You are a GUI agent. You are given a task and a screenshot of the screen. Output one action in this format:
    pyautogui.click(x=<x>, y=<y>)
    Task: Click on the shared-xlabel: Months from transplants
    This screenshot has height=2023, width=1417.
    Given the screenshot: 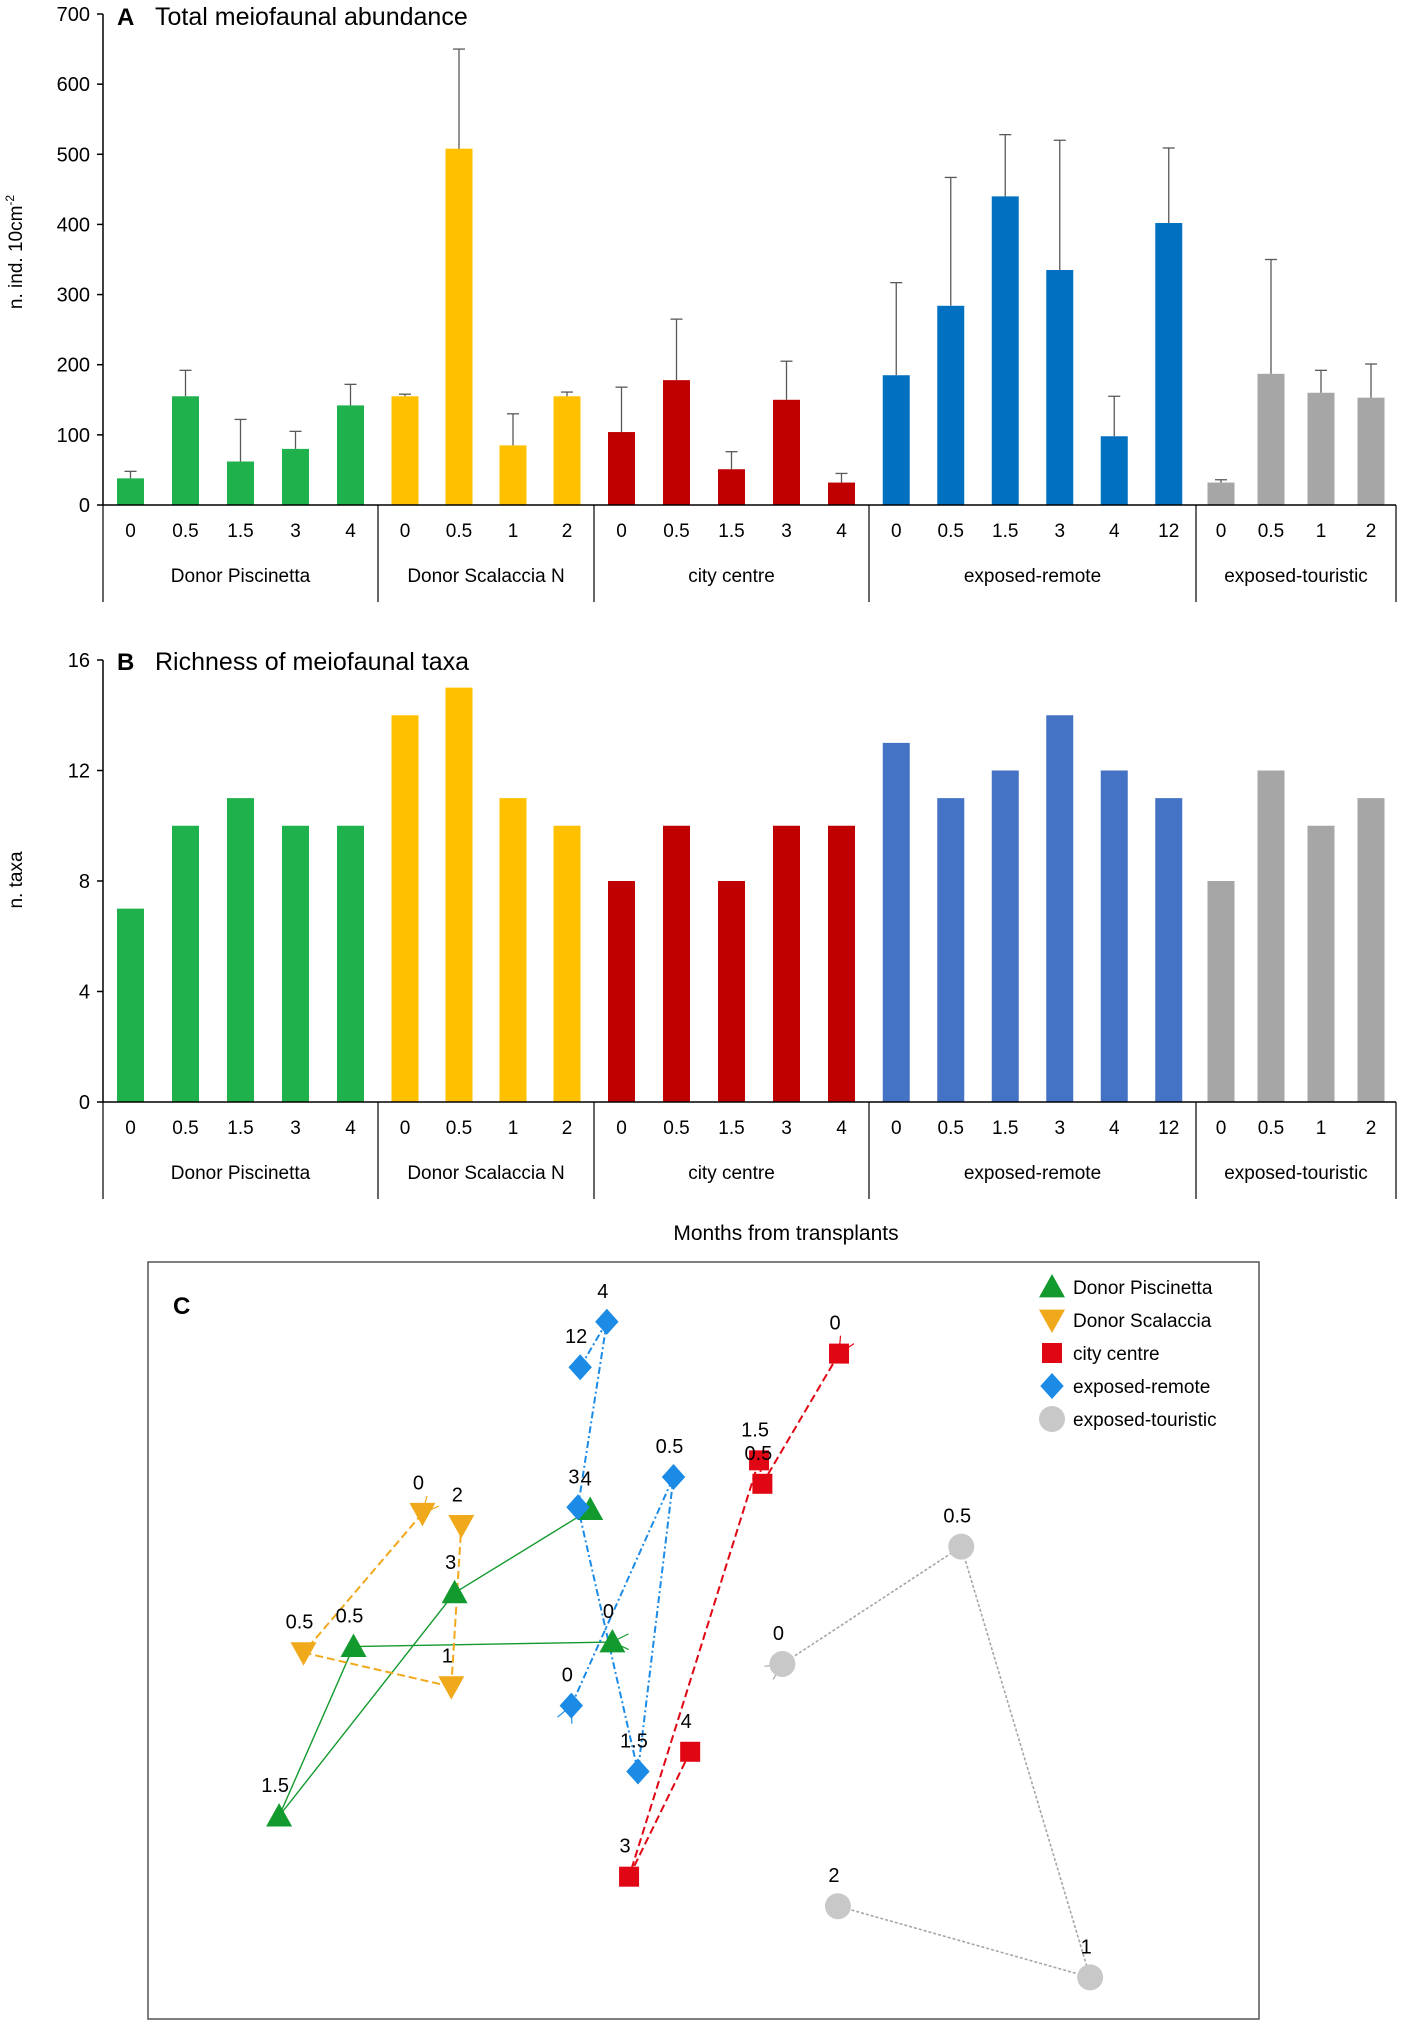 What is the action you would take?
    pyautogui.click(x=785, y=1233)
    